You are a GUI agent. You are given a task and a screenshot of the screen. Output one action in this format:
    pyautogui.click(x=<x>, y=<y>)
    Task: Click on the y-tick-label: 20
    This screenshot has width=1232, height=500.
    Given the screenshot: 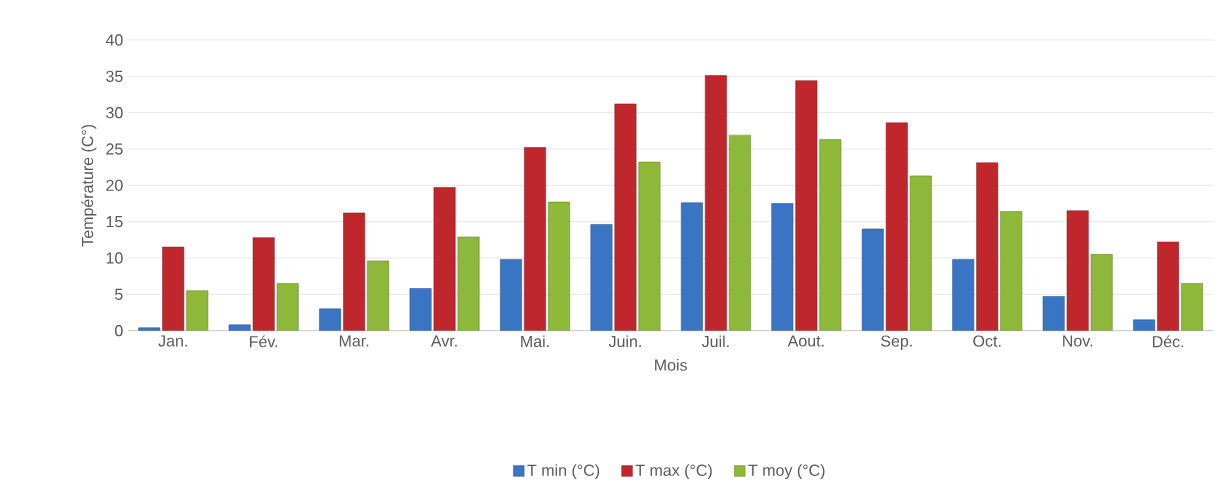 What is the action you would take?
    pyautogui.click(x=114, y=185)
    